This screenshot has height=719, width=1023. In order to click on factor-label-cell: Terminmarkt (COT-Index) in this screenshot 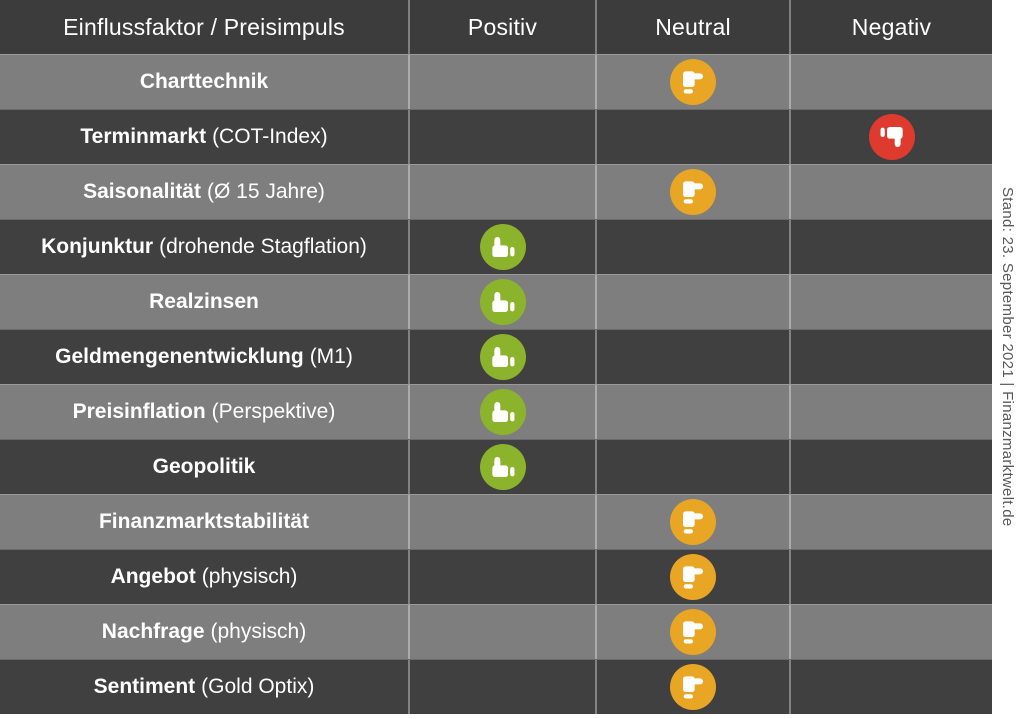, I will do `click(204, 137)`.